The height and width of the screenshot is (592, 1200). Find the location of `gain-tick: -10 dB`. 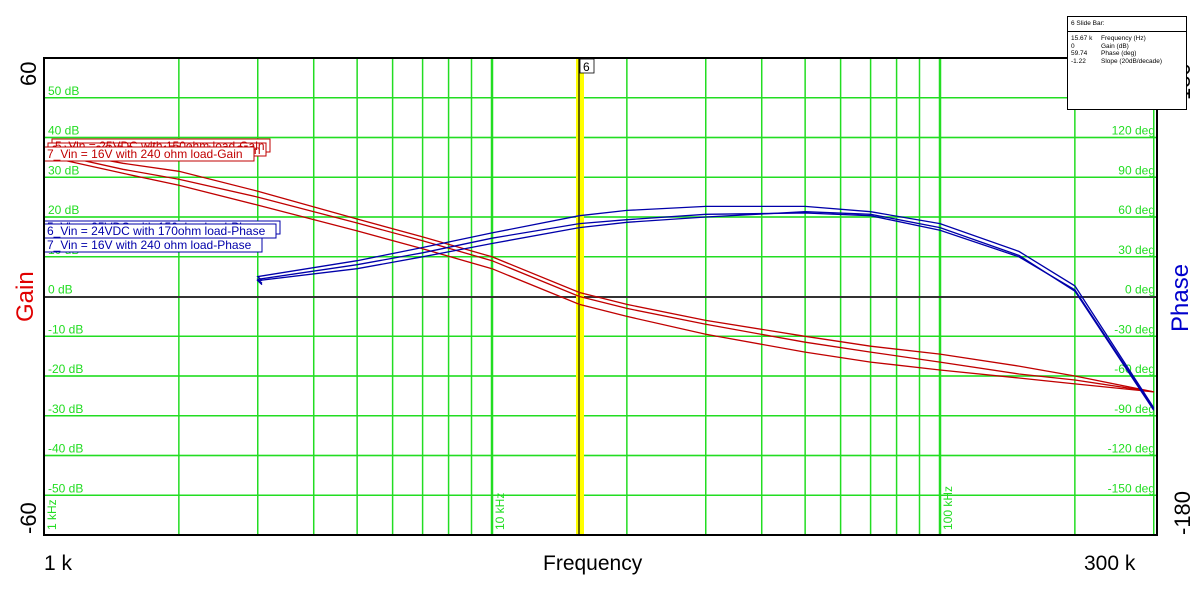

gain-tick: -10 dB is located at coordinates (65, 329).